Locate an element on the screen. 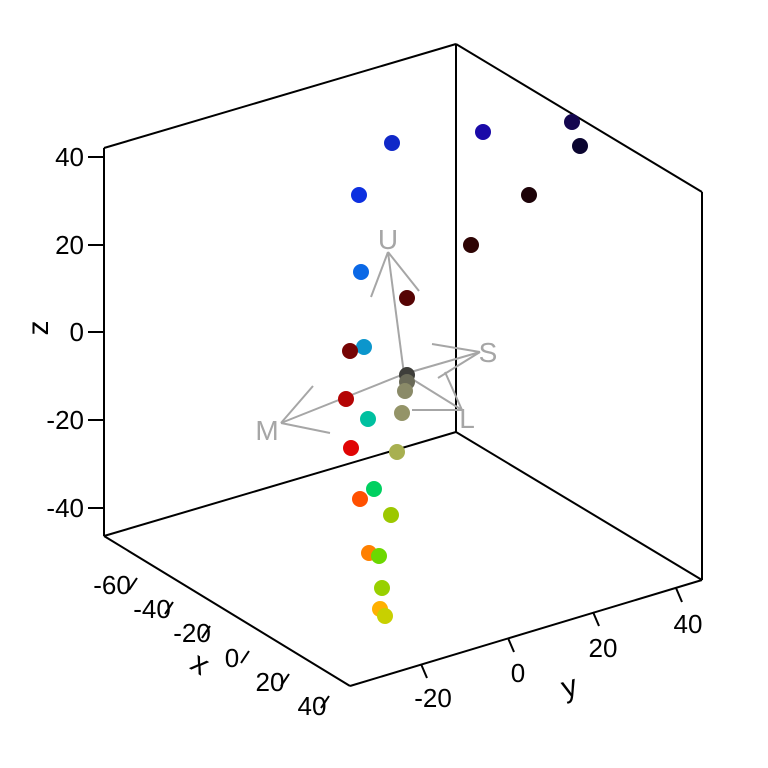 The width and height of the screenshot is (768, 768). z-tick-label: 20 is located at coordinates (69, 245).